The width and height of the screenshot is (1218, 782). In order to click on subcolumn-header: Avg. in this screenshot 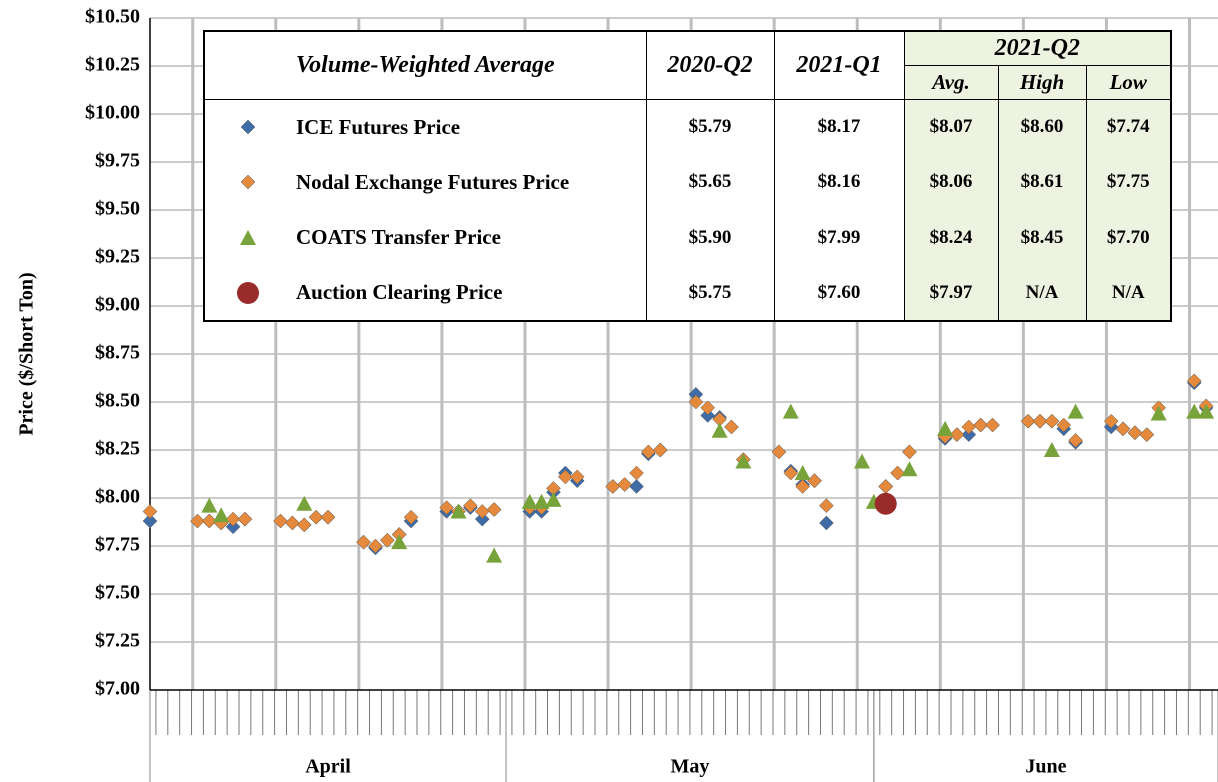, I will do `click(951, 82)`.